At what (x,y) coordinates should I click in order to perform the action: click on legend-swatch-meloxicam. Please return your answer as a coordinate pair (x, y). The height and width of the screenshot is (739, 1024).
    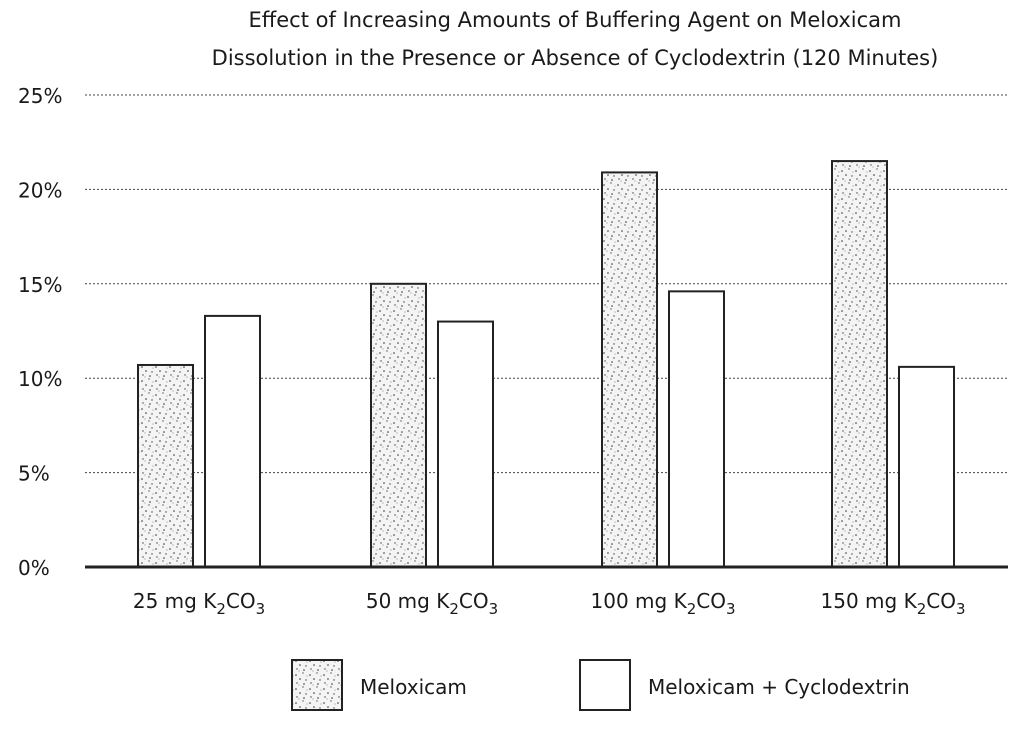
    Looking at the image, I should click on (317, 685).